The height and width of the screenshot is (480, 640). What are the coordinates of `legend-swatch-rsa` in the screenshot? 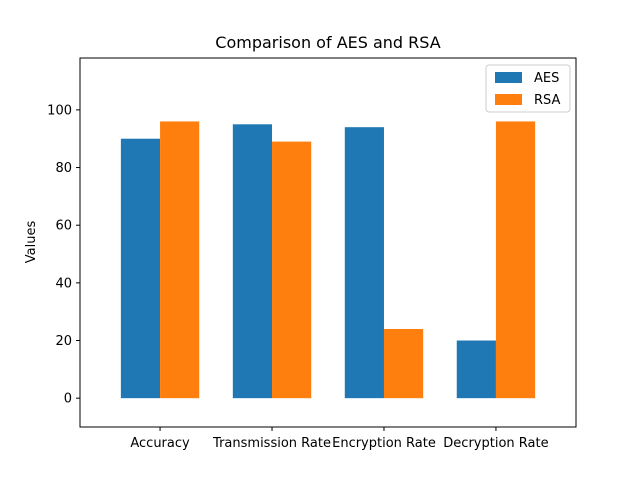 It's located at (508, 99).